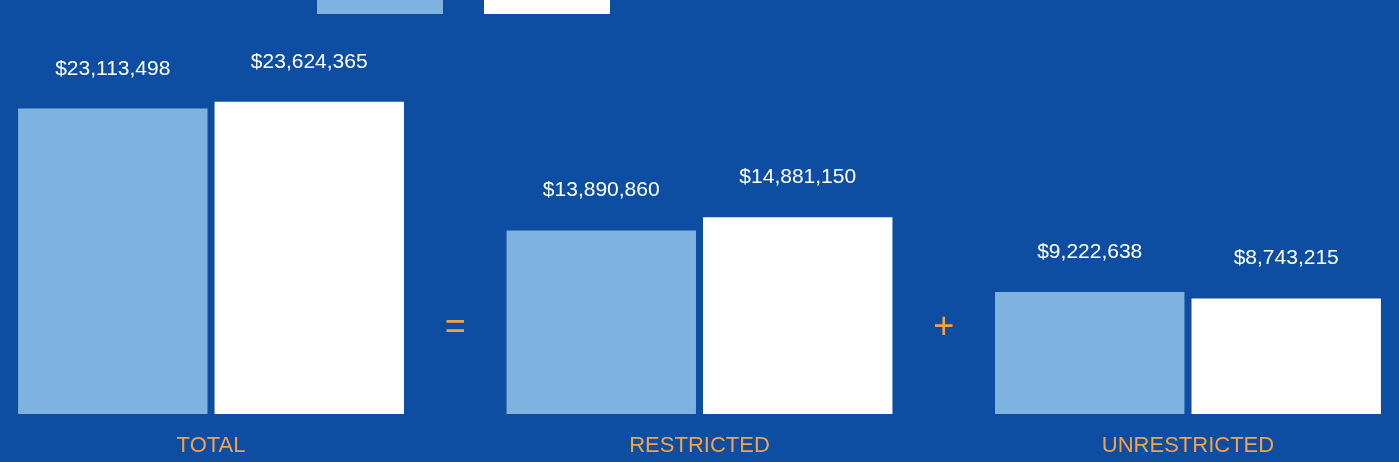 The image size is (1399, 462). I want to click on annotation: =, so click(455, 325).